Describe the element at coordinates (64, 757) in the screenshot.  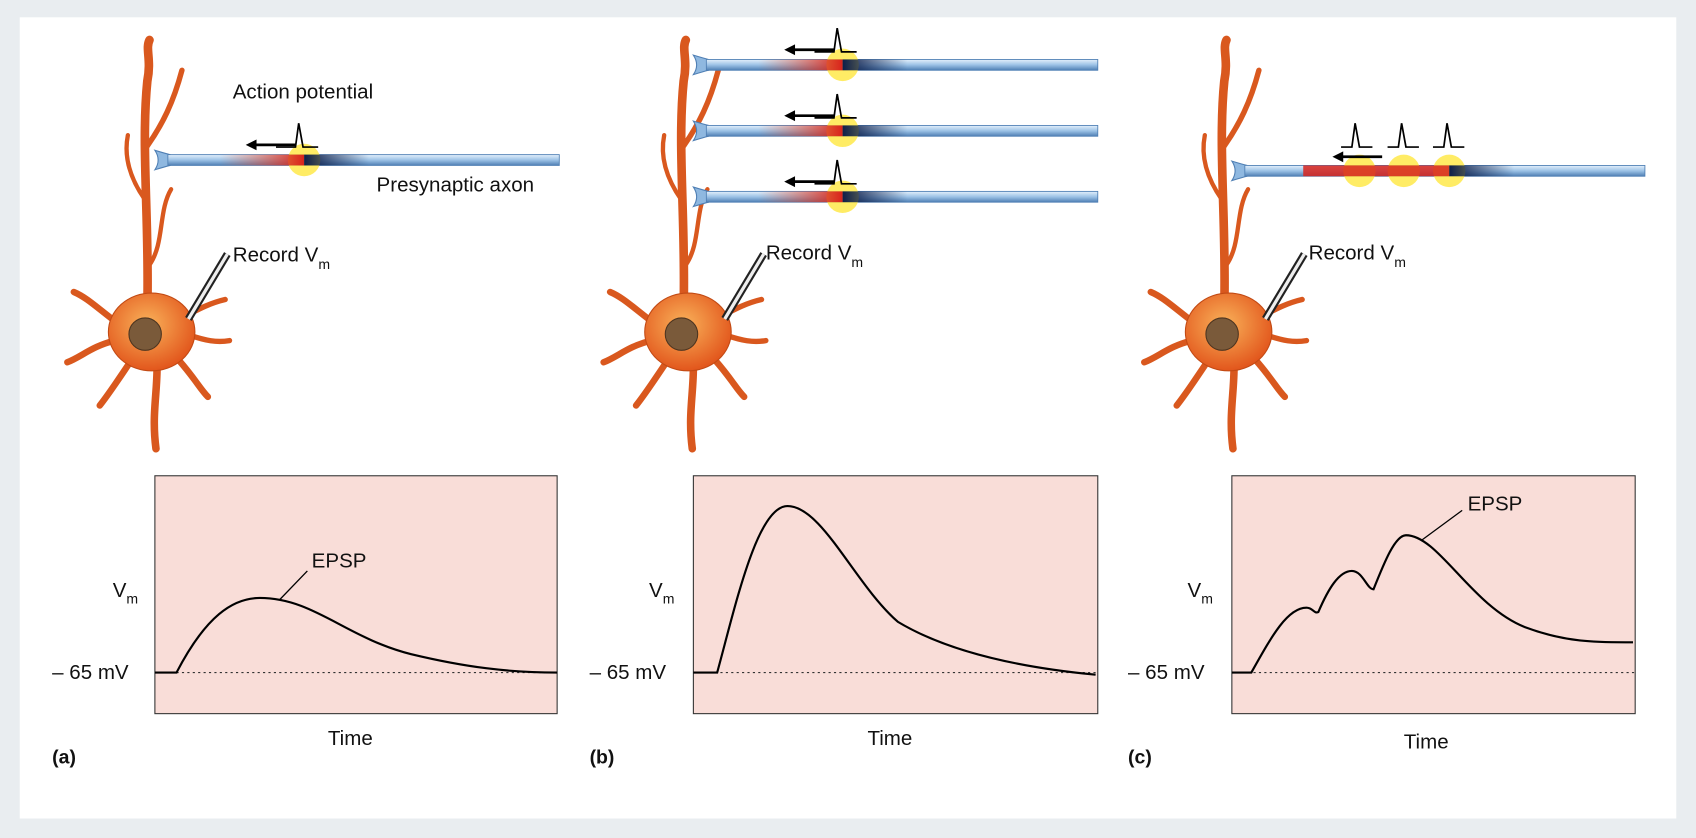
I see `panel-label: (a)` at that location.